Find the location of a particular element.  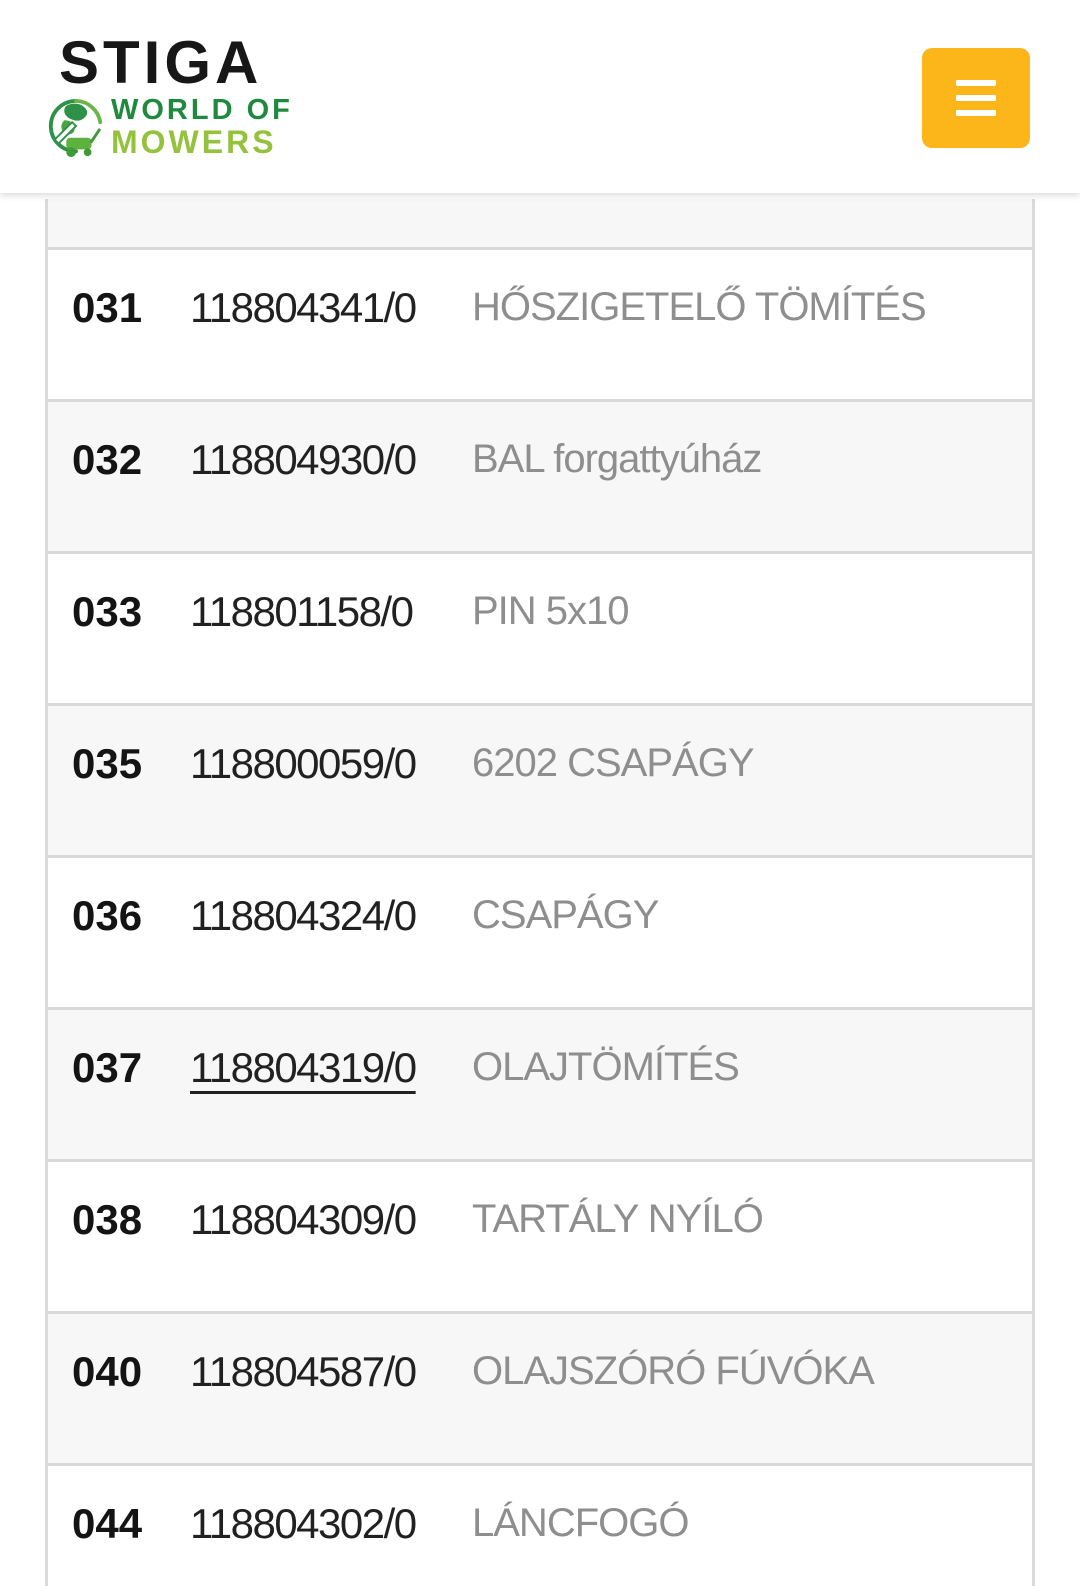

row-description: 6202 CSAPÁGY is located at coordinates (613, 763).